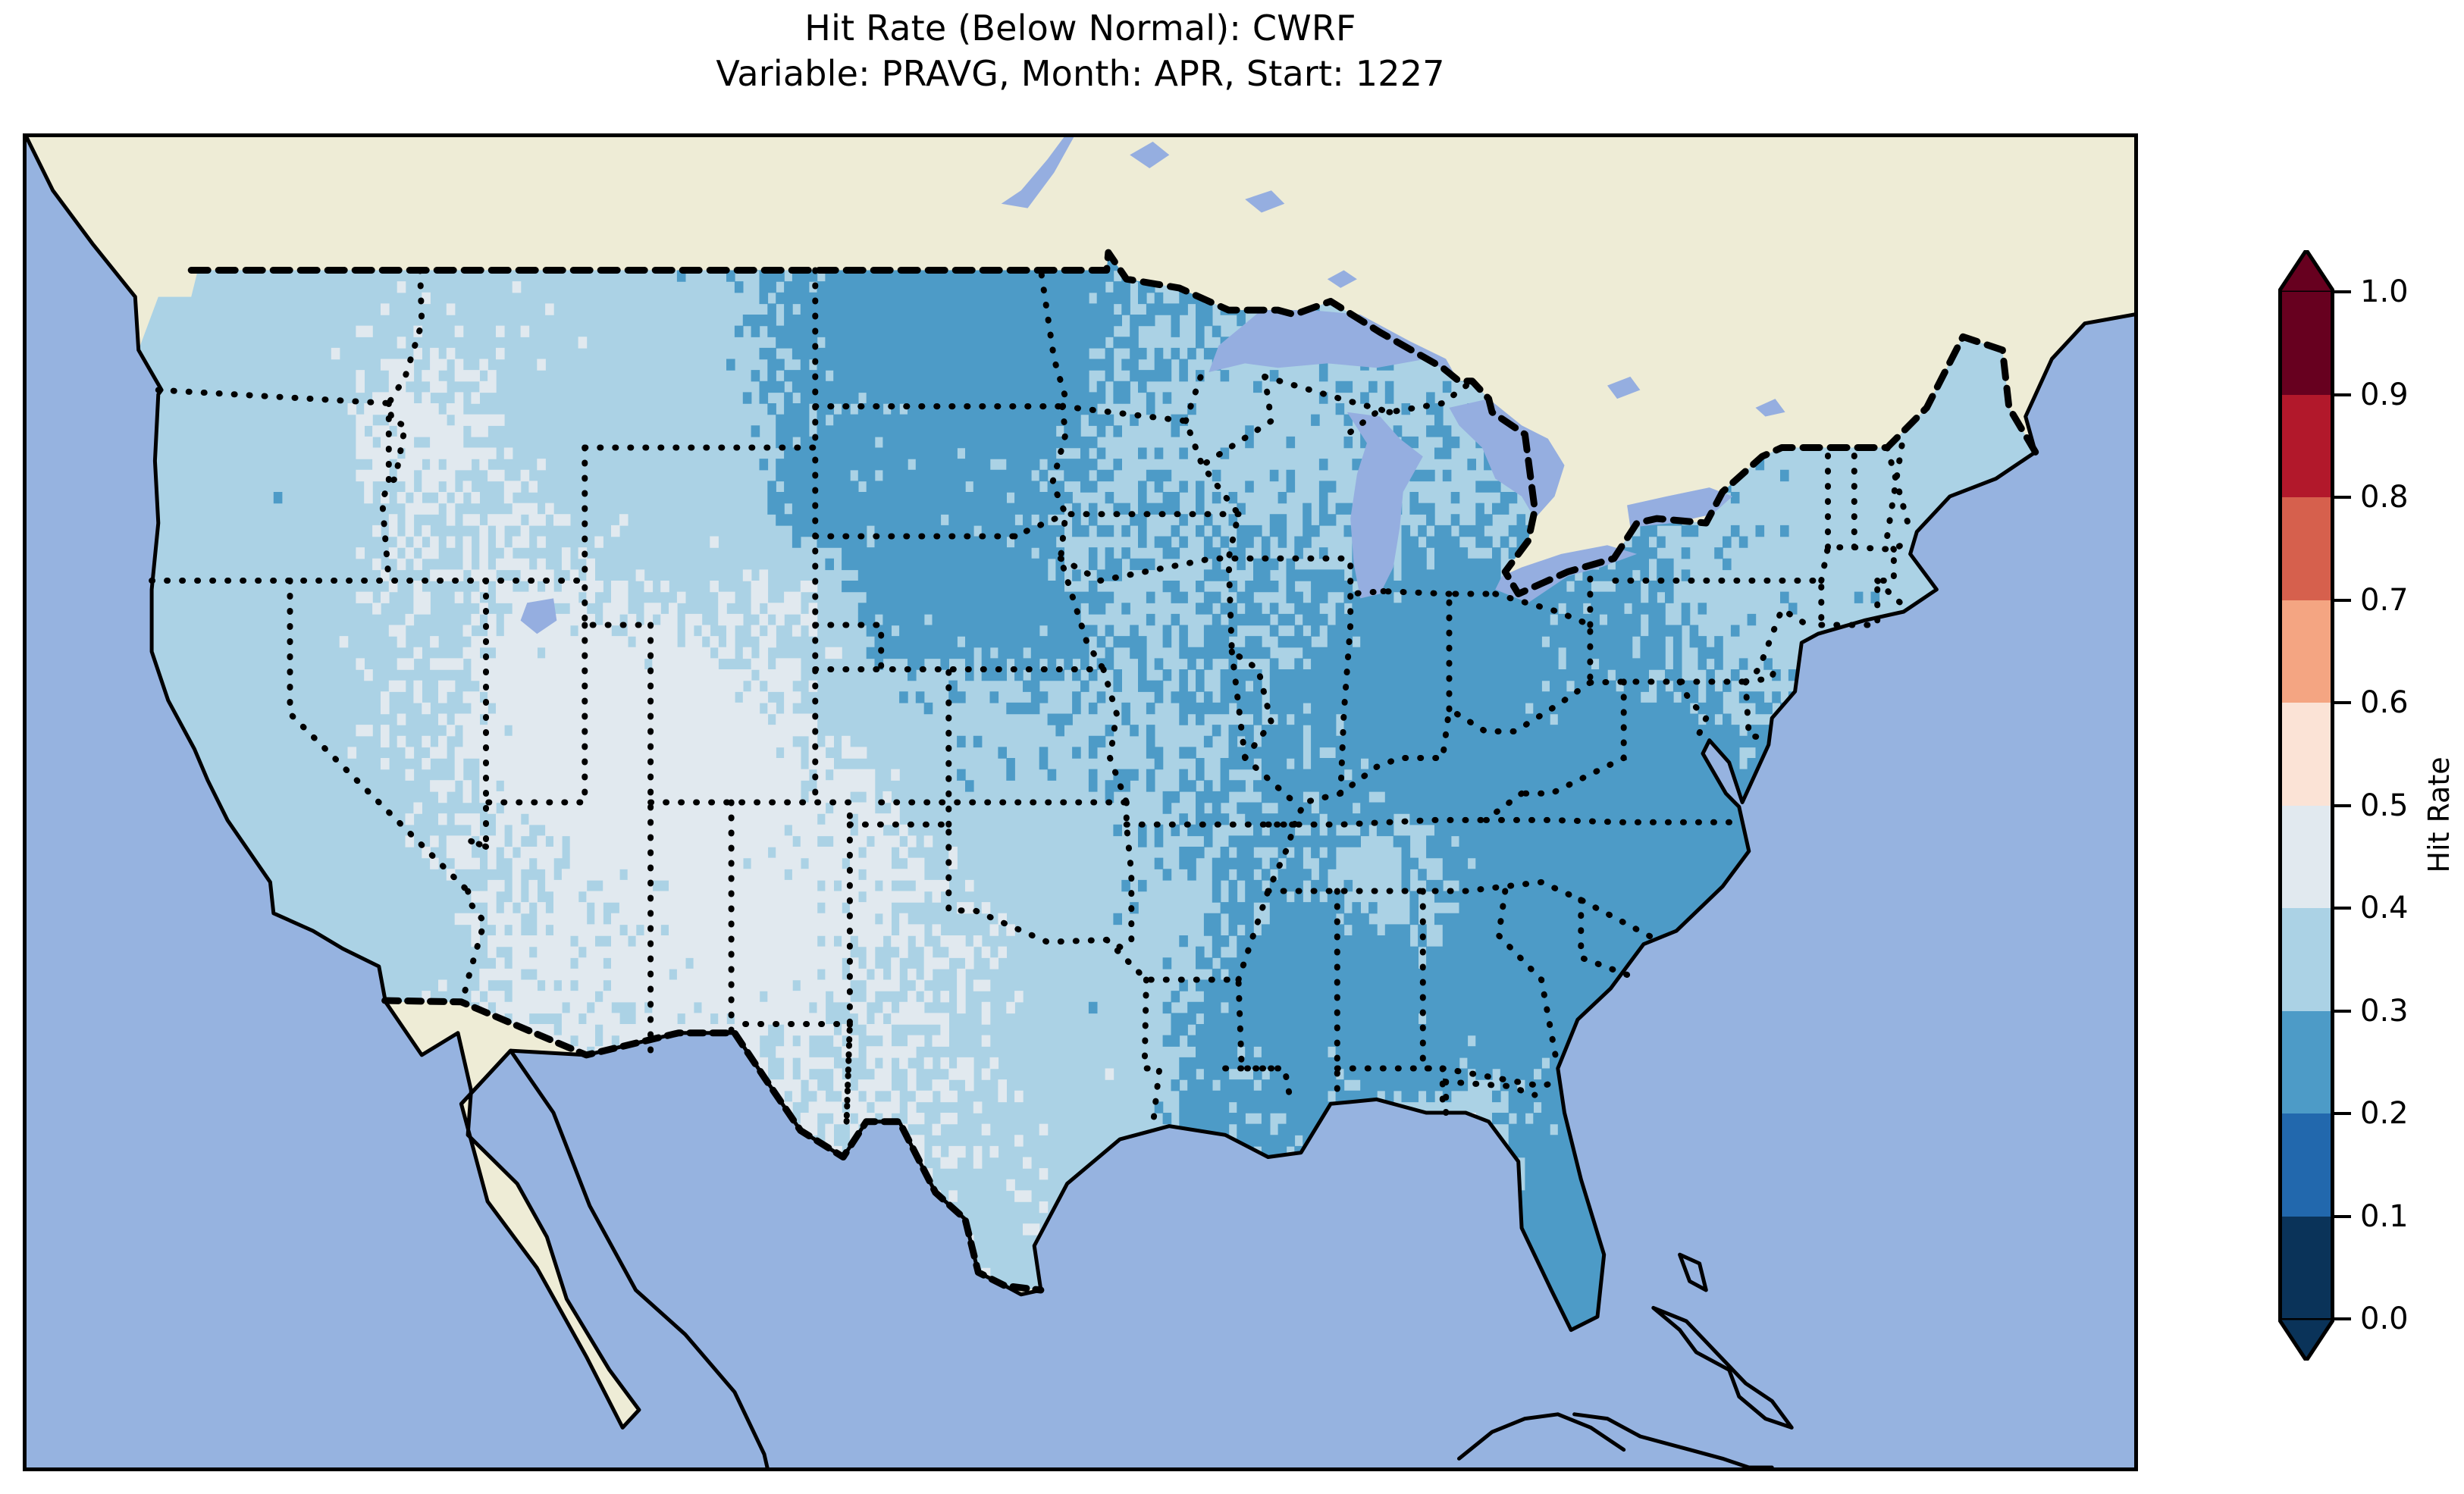 Image resolution: width=2464 pixels, height=1494 pixels. What do you see at coordinates (2306, 1339) in the screenshot?
I see `colorbar-extend-down-arrow` at bounding box center [2306, 1339].